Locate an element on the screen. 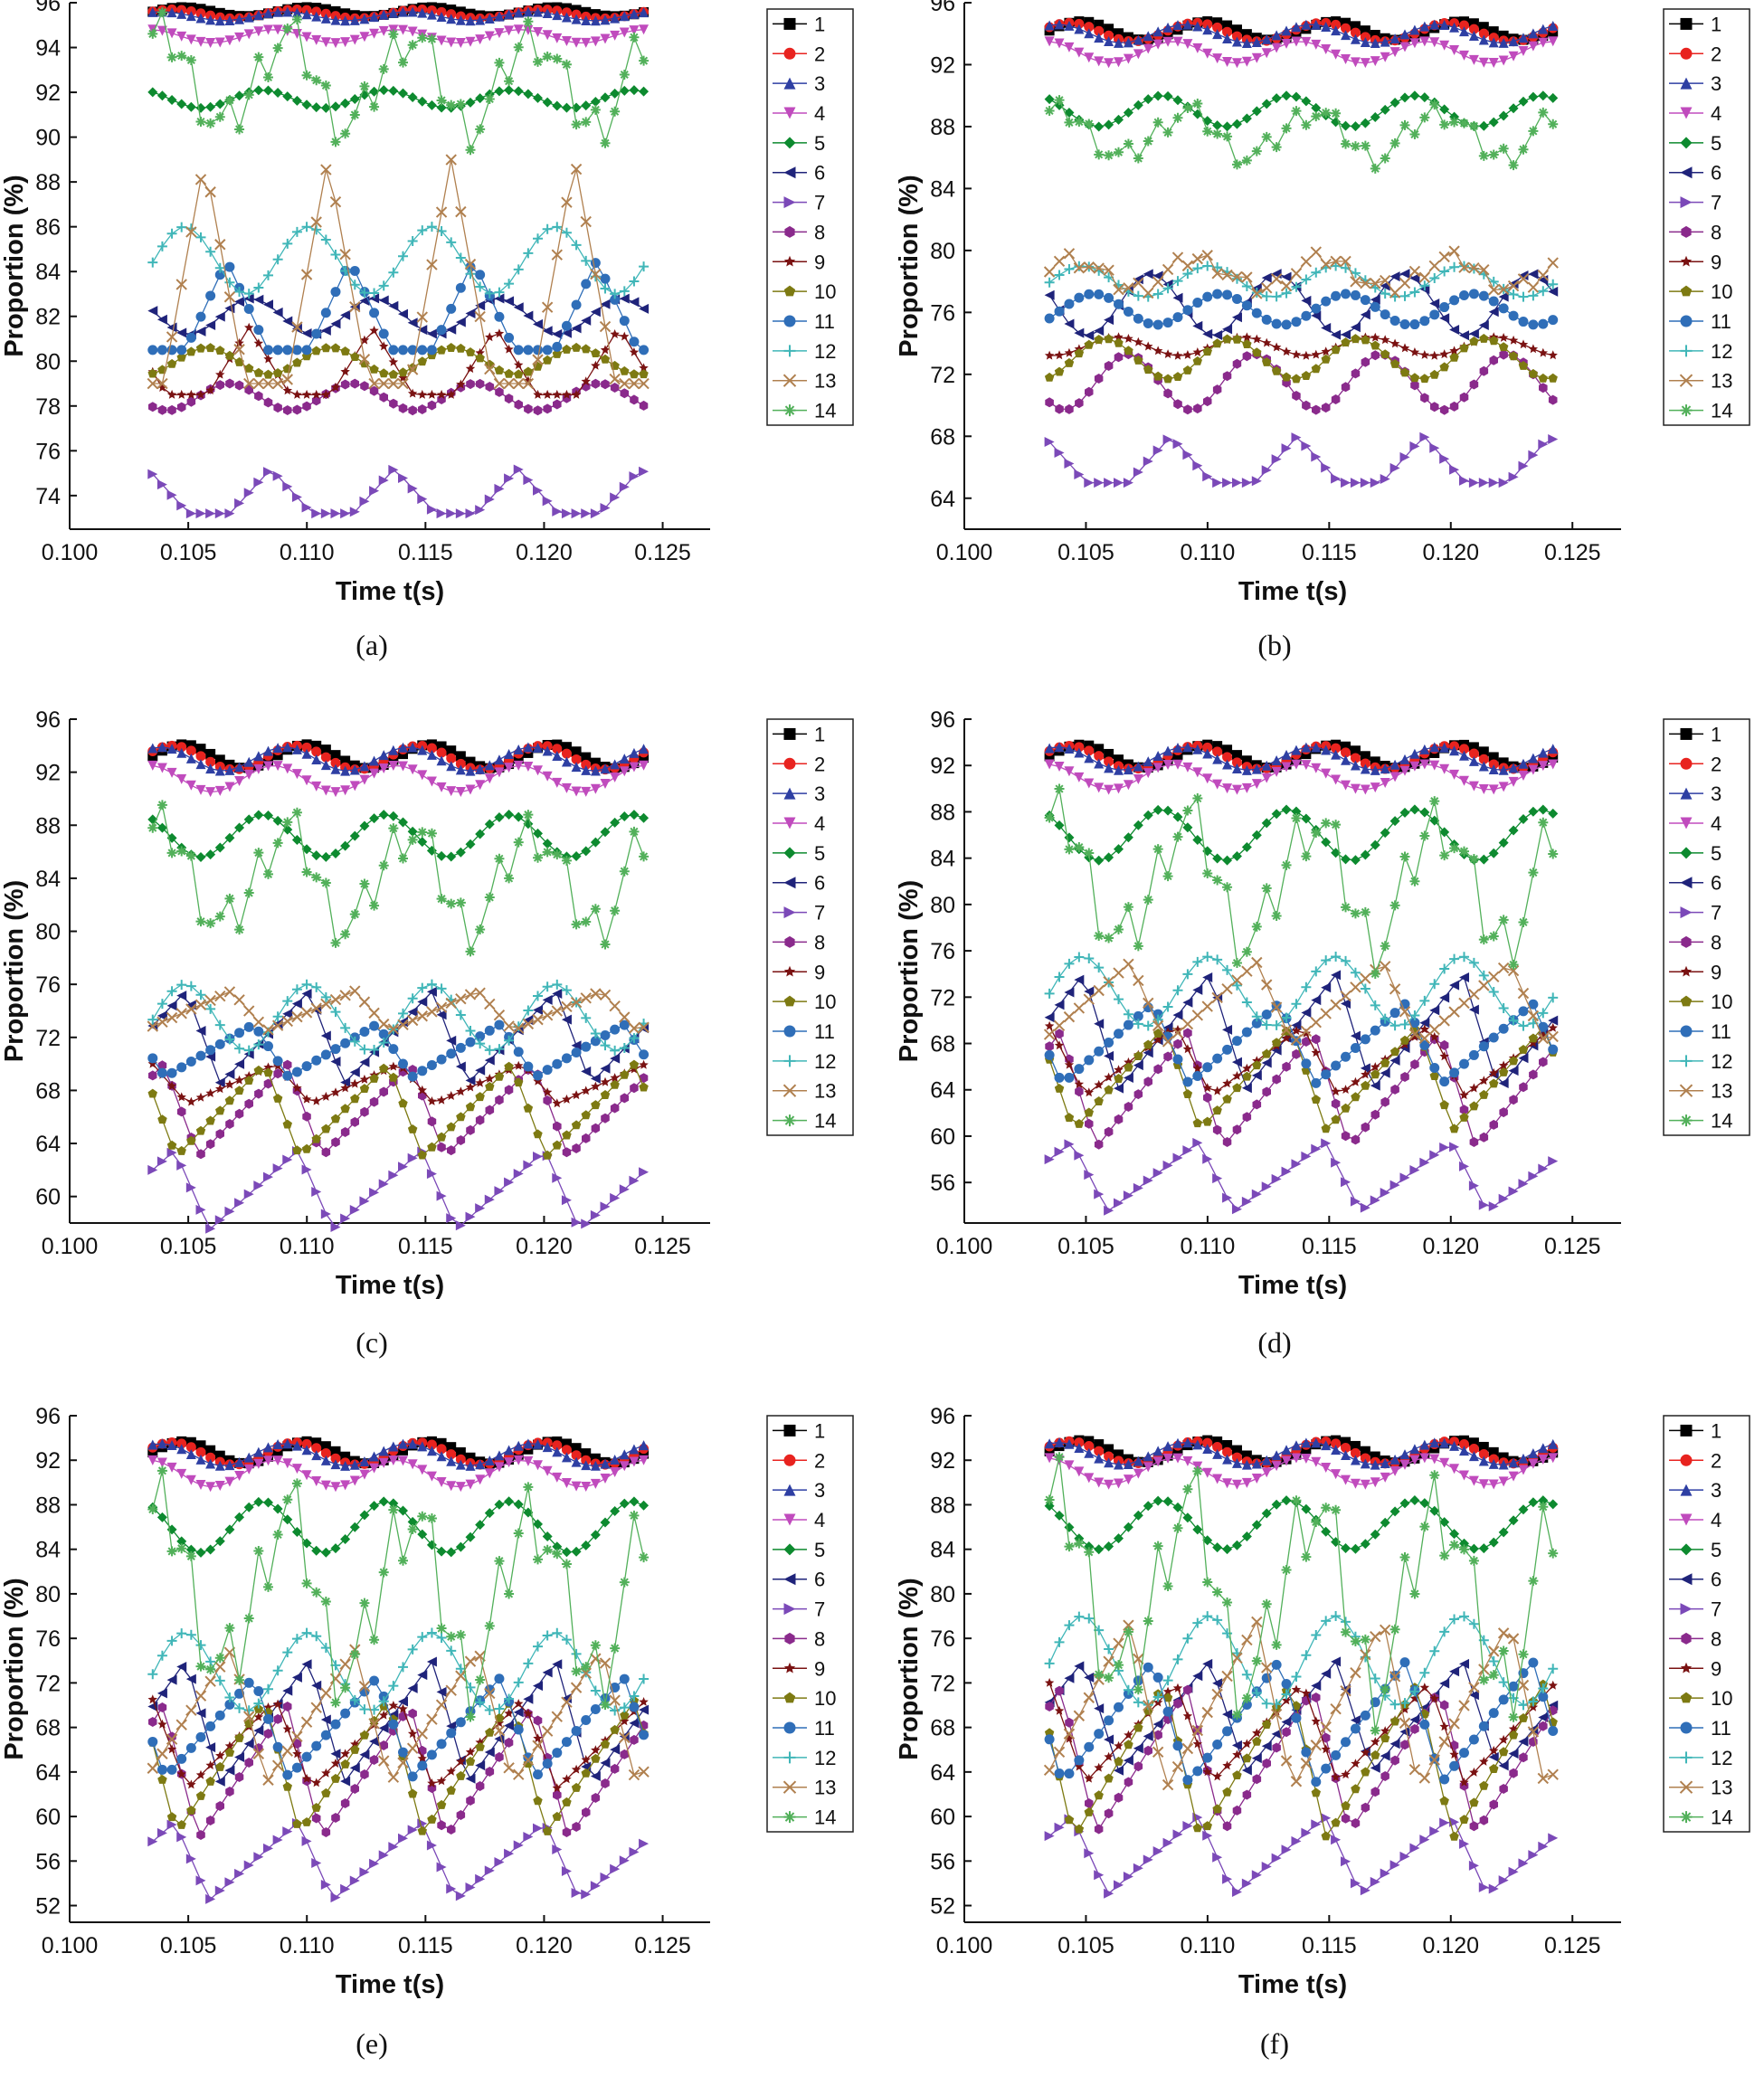 Image resolution: width=1764 pixels, height=2086 pixels. hexagon-icon is located at coordinates (1686, 941).